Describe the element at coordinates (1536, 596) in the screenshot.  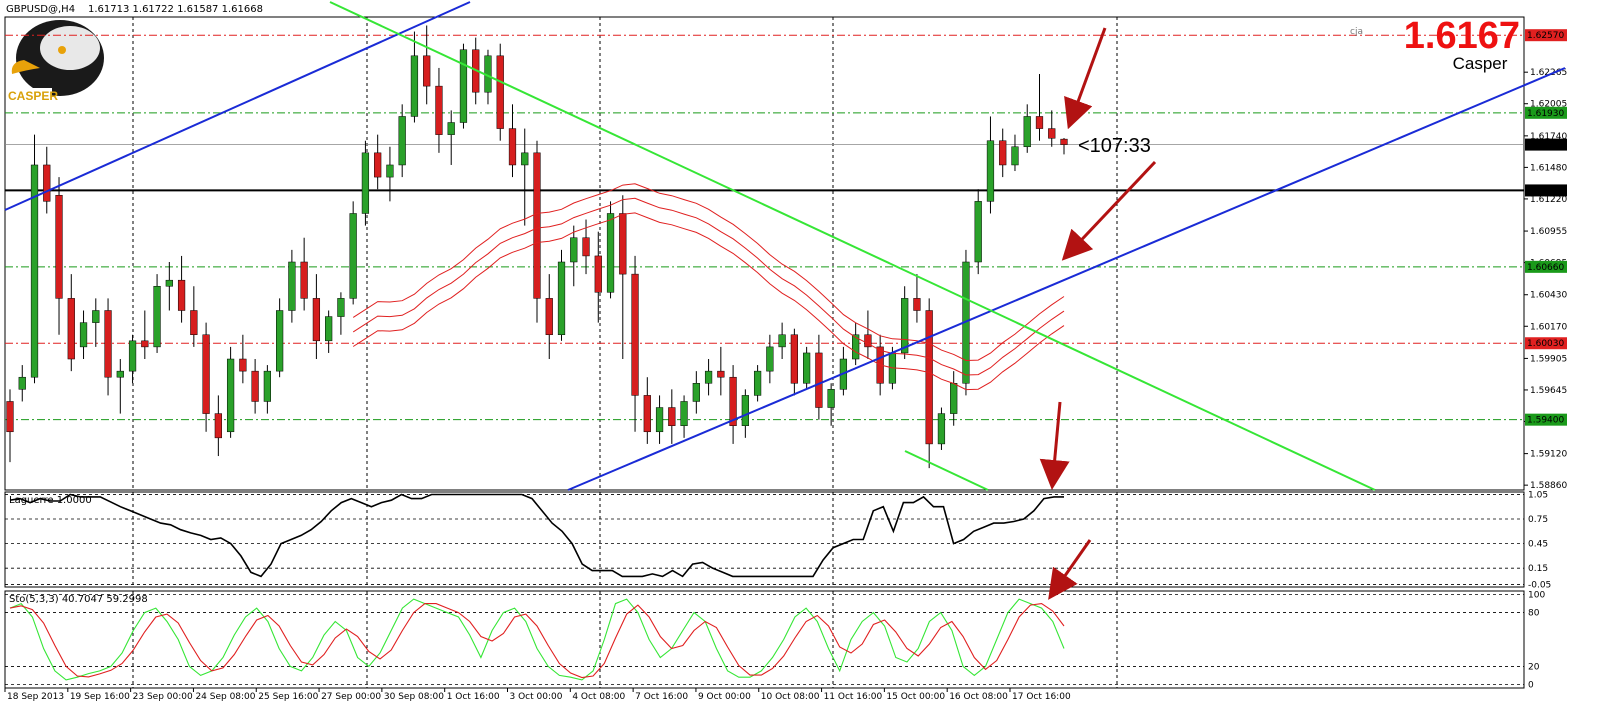
I see `stochastic-tick-label: 100` at that location.